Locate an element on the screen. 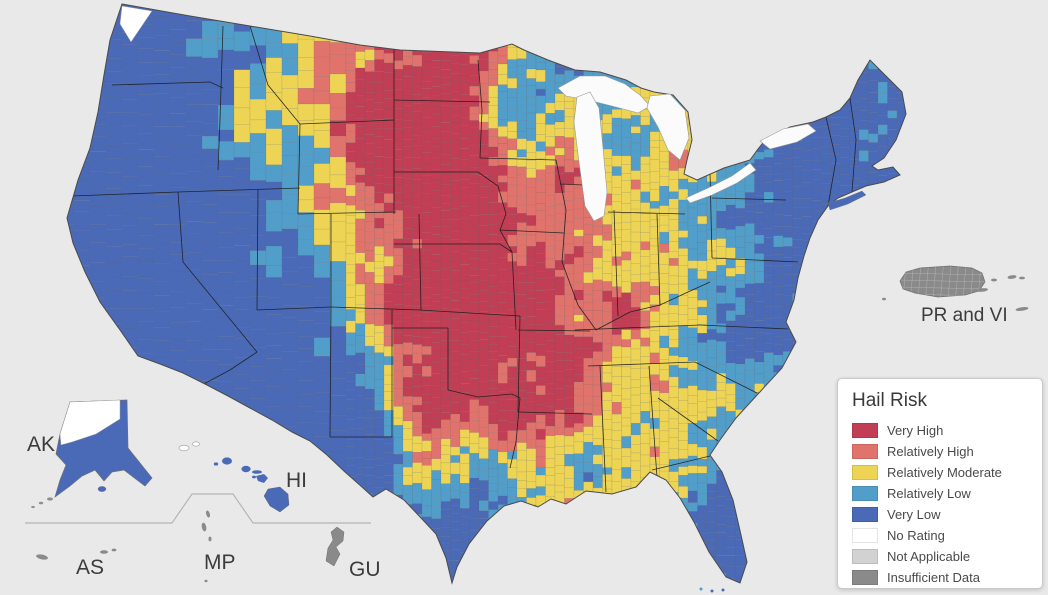 The width and height of the screenshot is (1048, 595). hawaii-inset is located at coordinates (251, 485).